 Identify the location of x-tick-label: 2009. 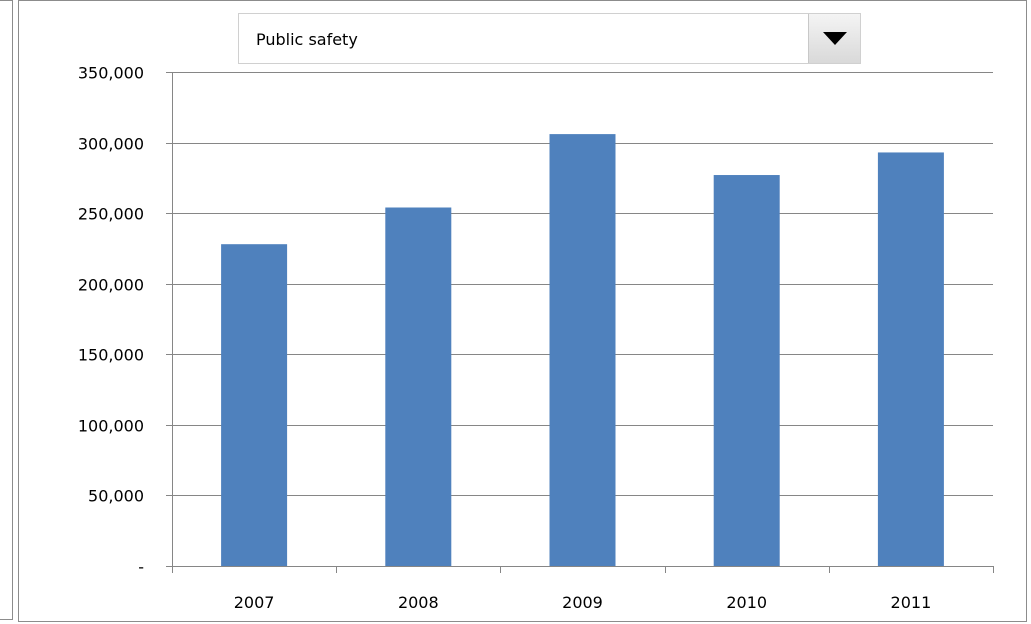
(582, 602).